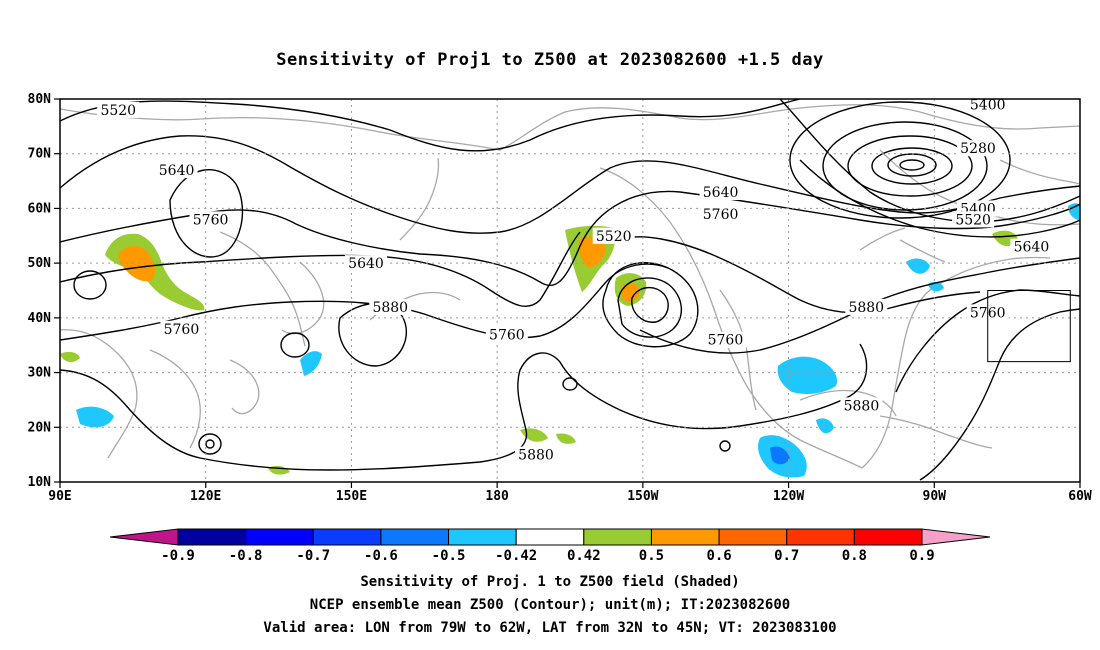 The image size is (1100, 650). I want to click on contour-label: 5280, so click(978, 148).